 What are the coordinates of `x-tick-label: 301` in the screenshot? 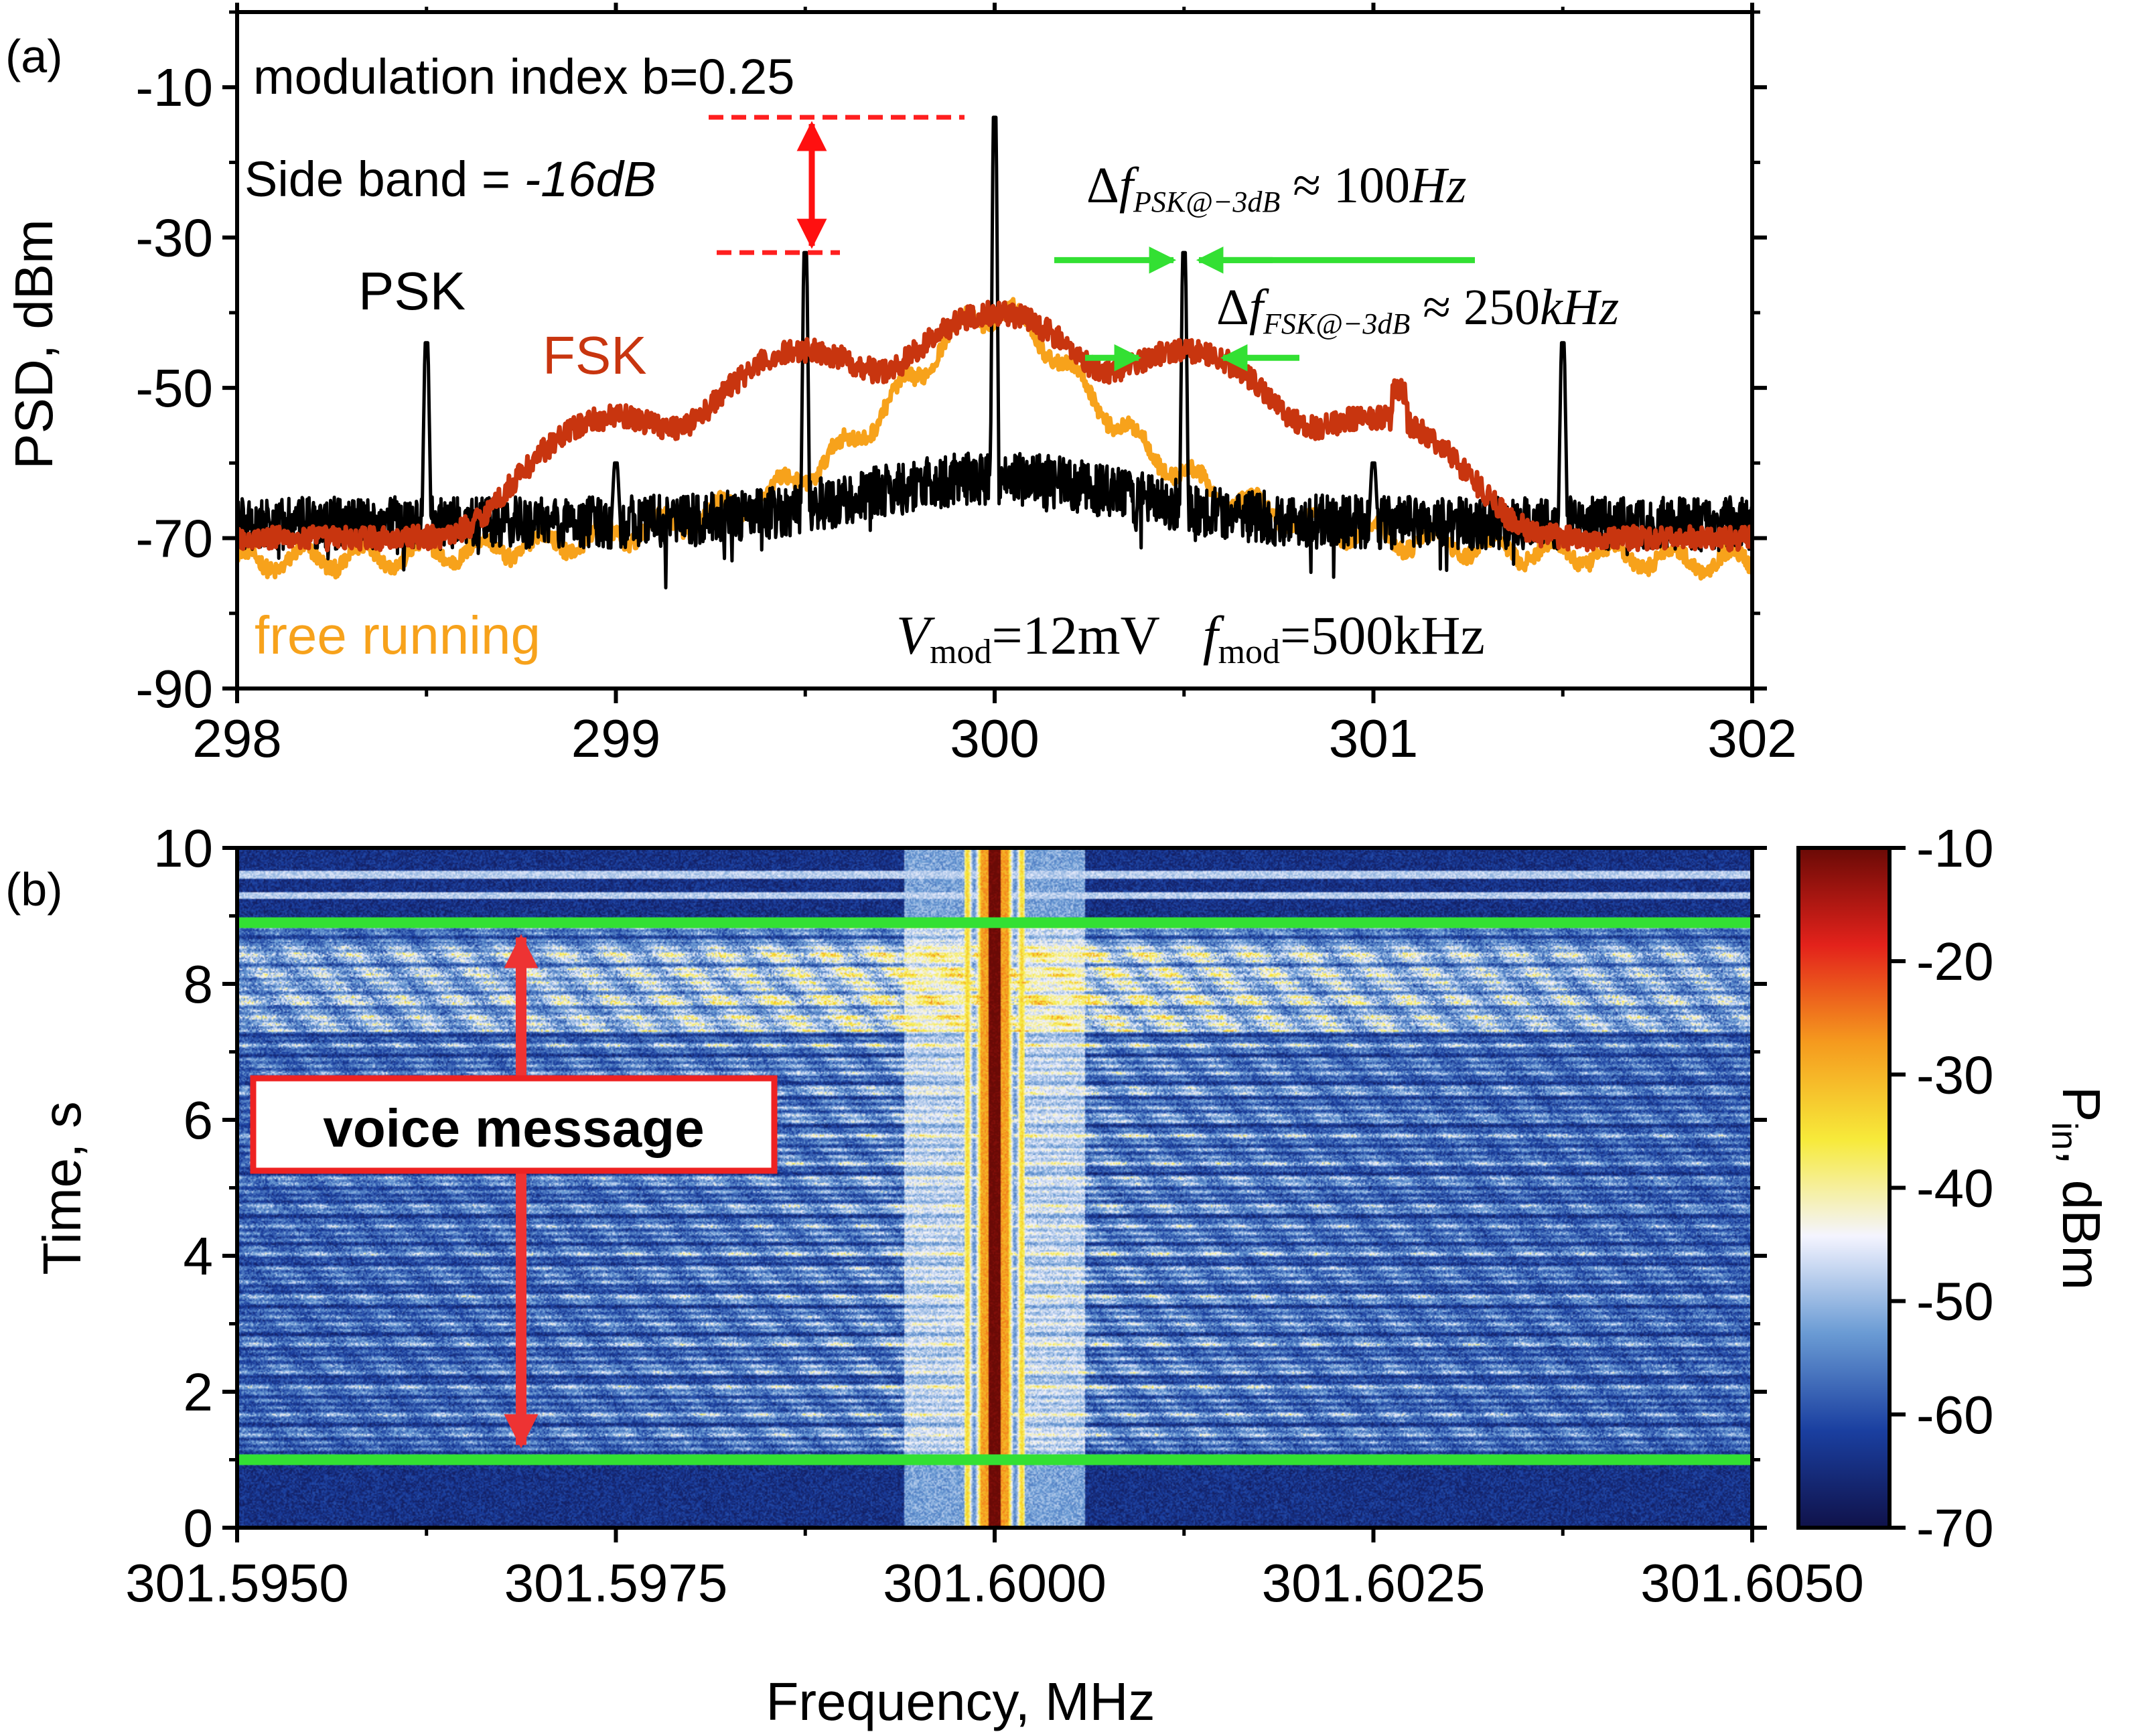 It's located at (1373, 738).